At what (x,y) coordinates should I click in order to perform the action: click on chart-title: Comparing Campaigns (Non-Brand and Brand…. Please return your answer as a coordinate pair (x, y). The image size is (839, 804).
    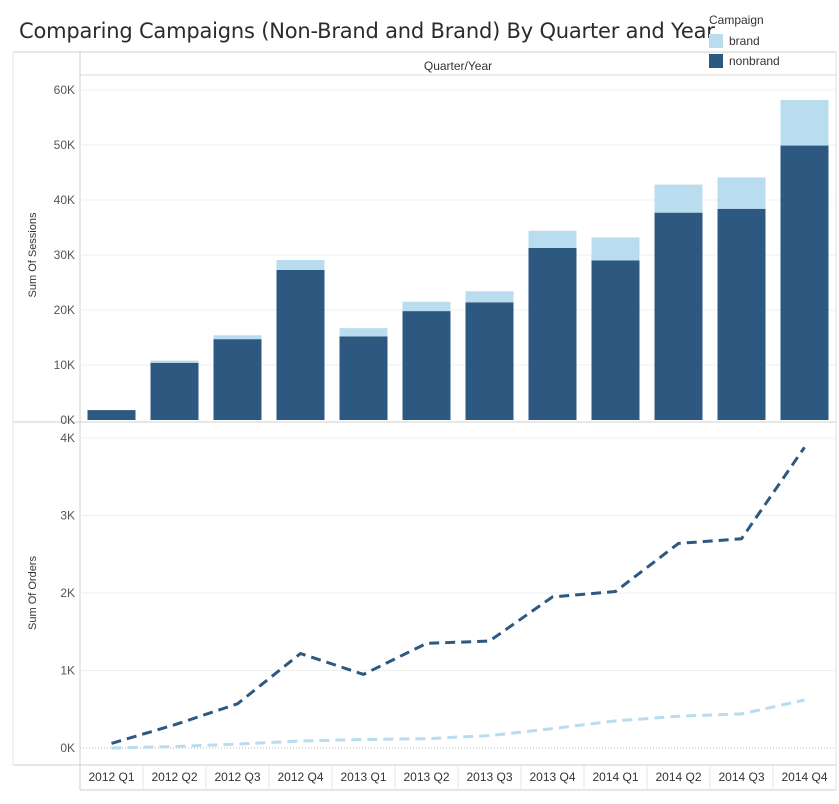
    Looking at the image, I should click on (367, 31).